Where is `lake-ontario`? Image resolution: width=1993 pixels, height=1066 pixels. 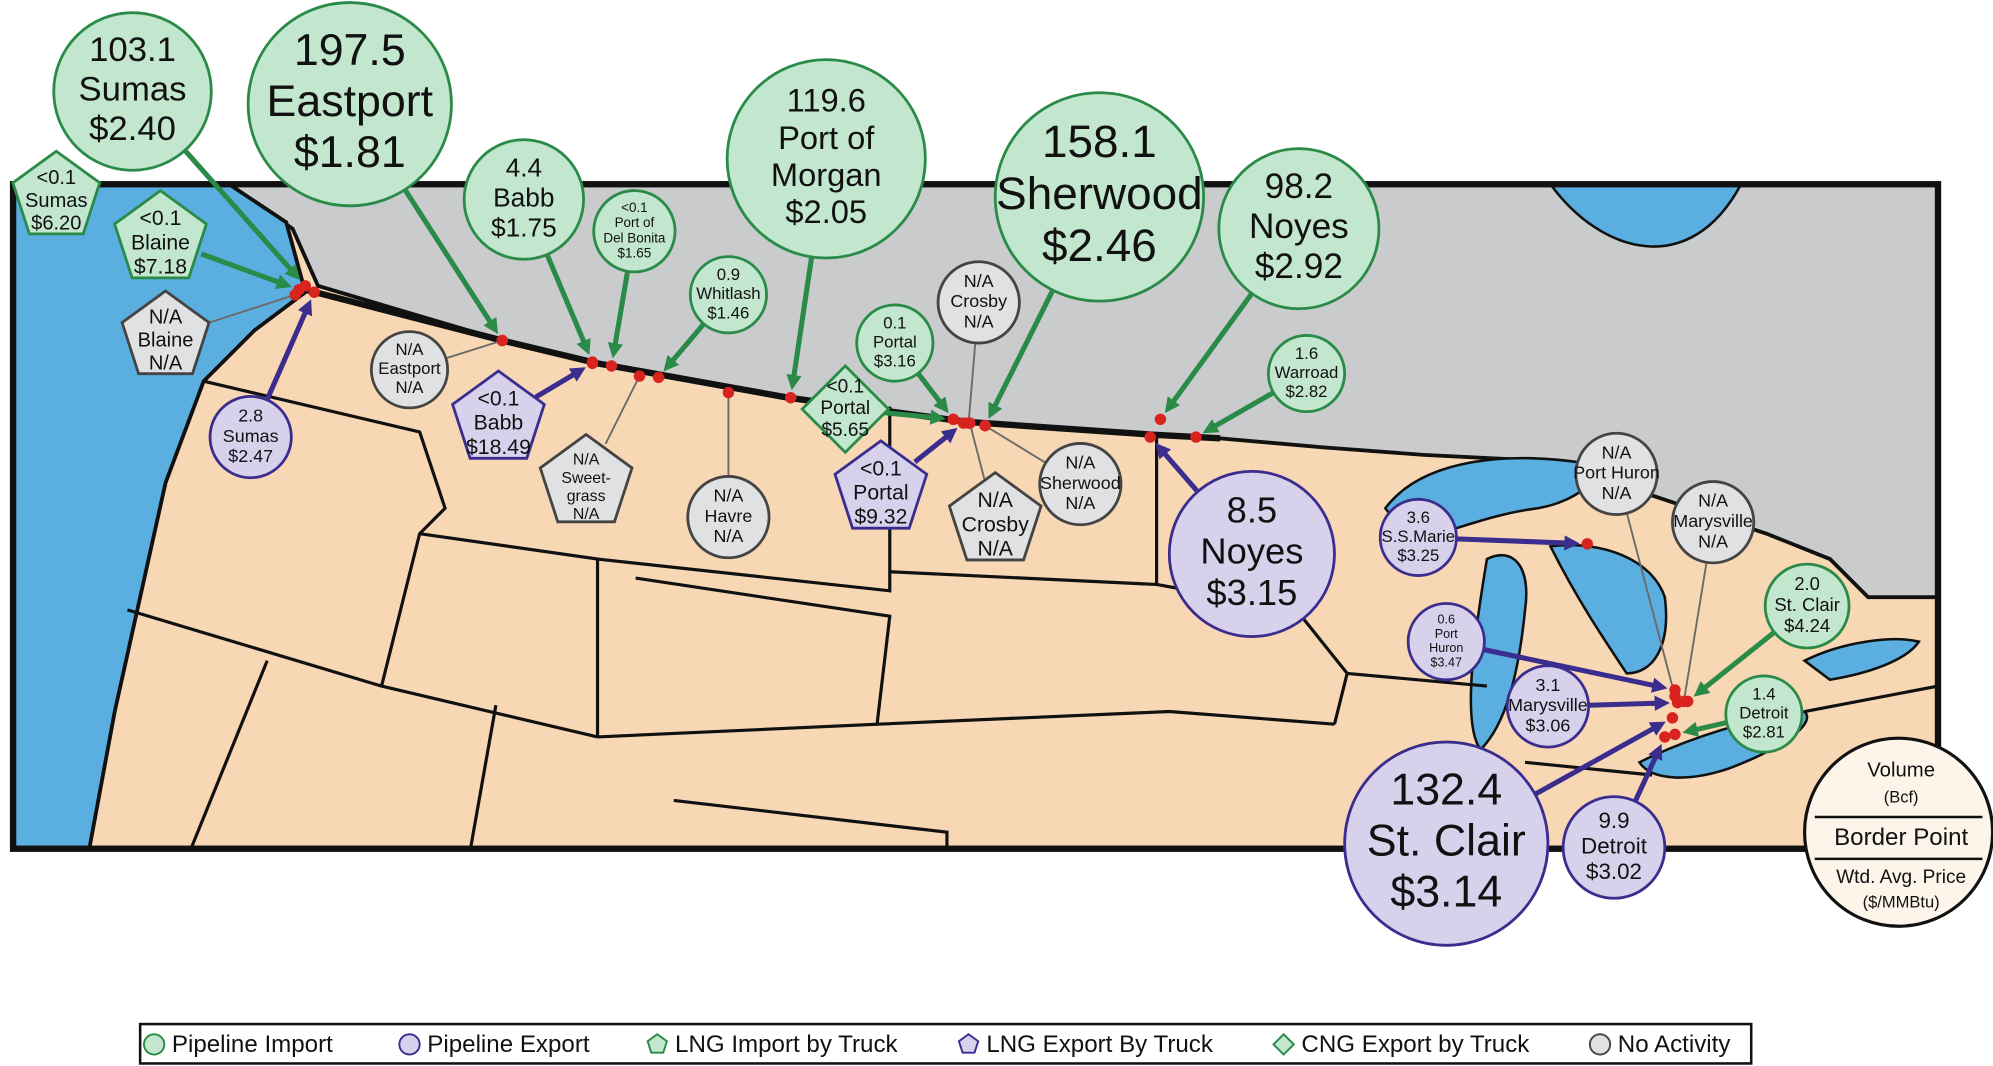
lake-ontario is located at coordinates (1861, 659).